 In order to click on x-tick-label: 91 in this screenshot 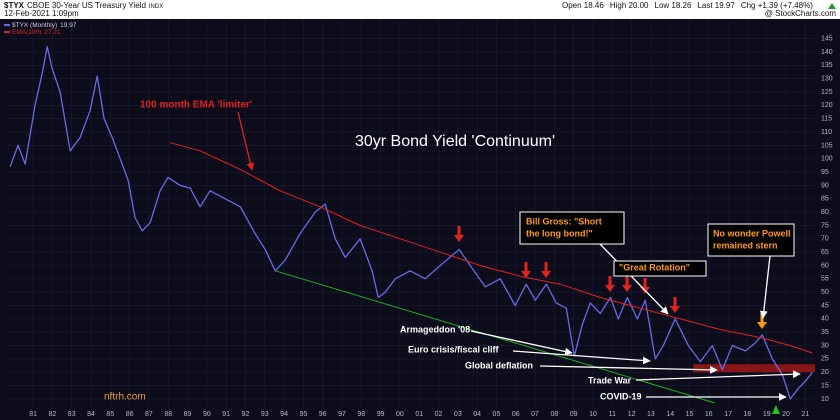, I will do `click(226, 414)`.